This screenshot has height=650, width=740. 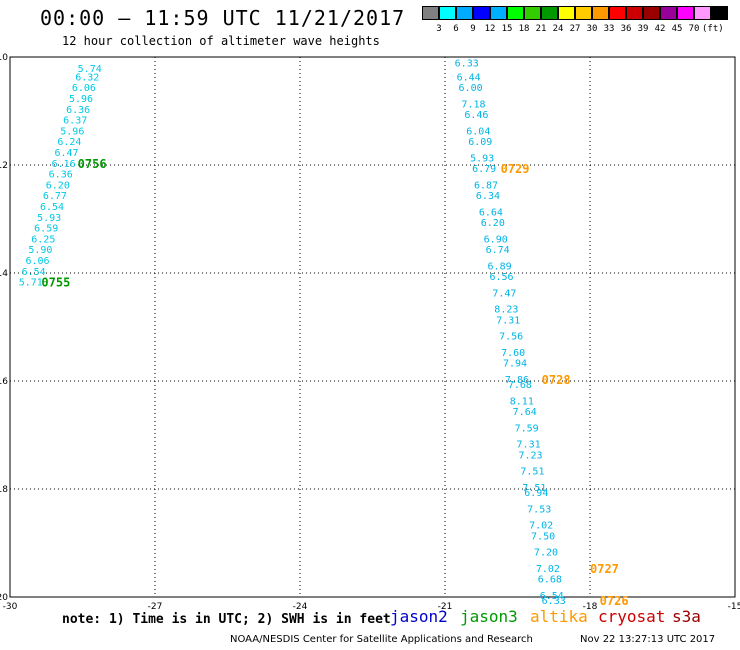 I want to click on x-tick-label: -15, so click(x=734, y=607).